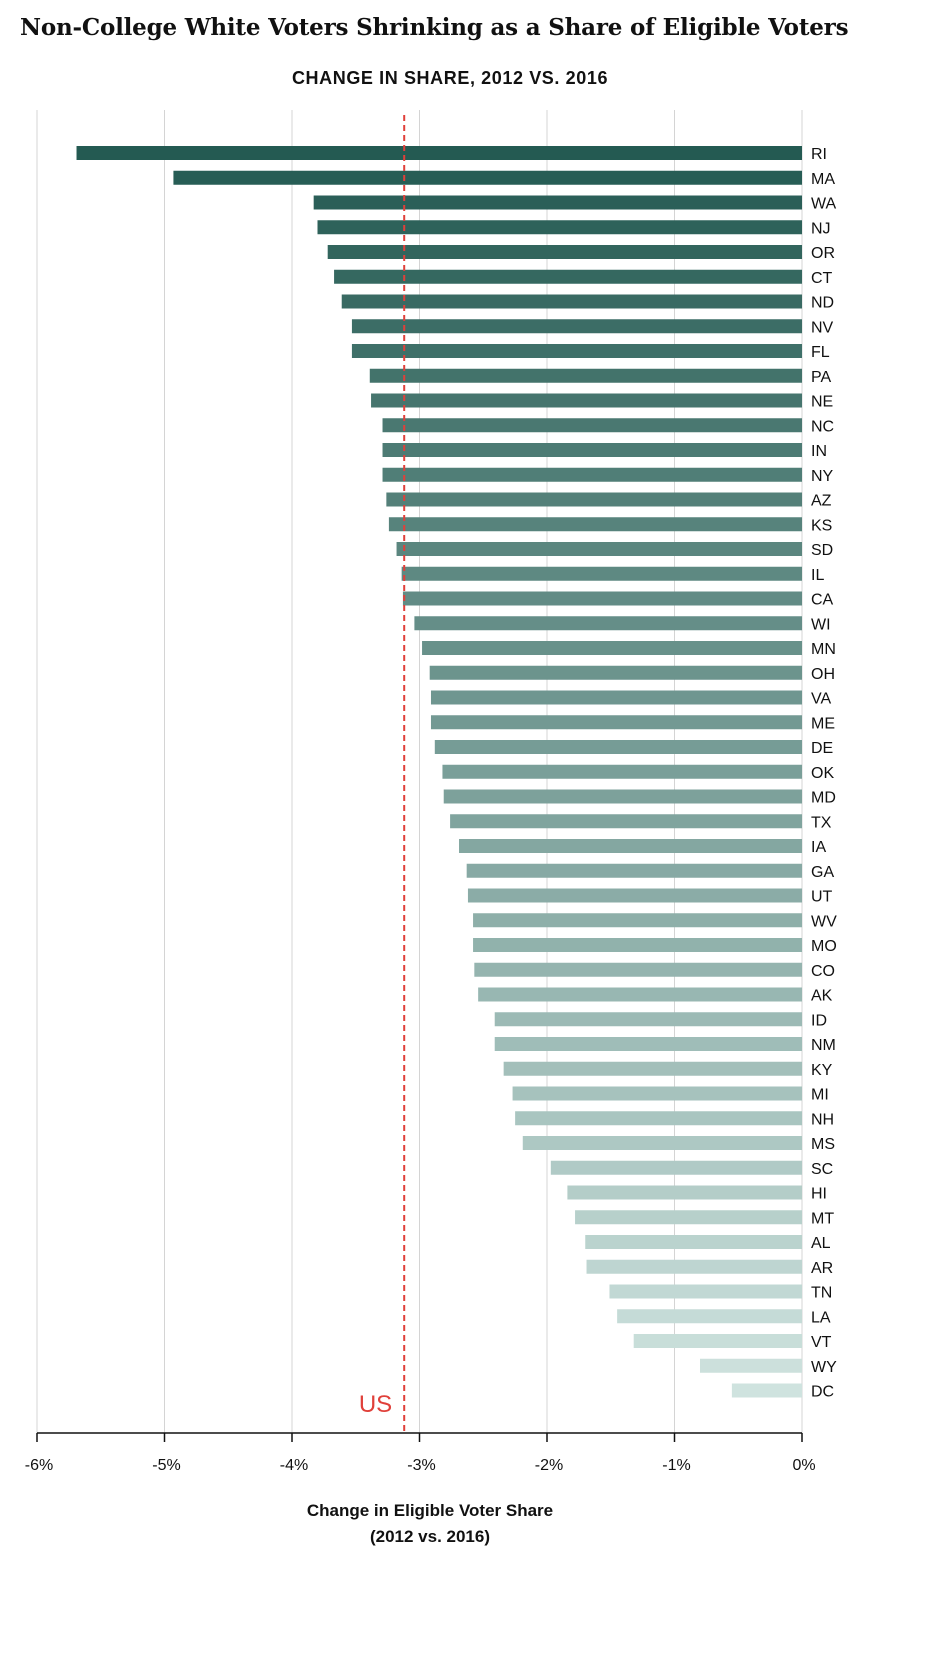 The height and width of the screenshot is (1657, 938). I want to click on bar-wv, so click(637, 920).